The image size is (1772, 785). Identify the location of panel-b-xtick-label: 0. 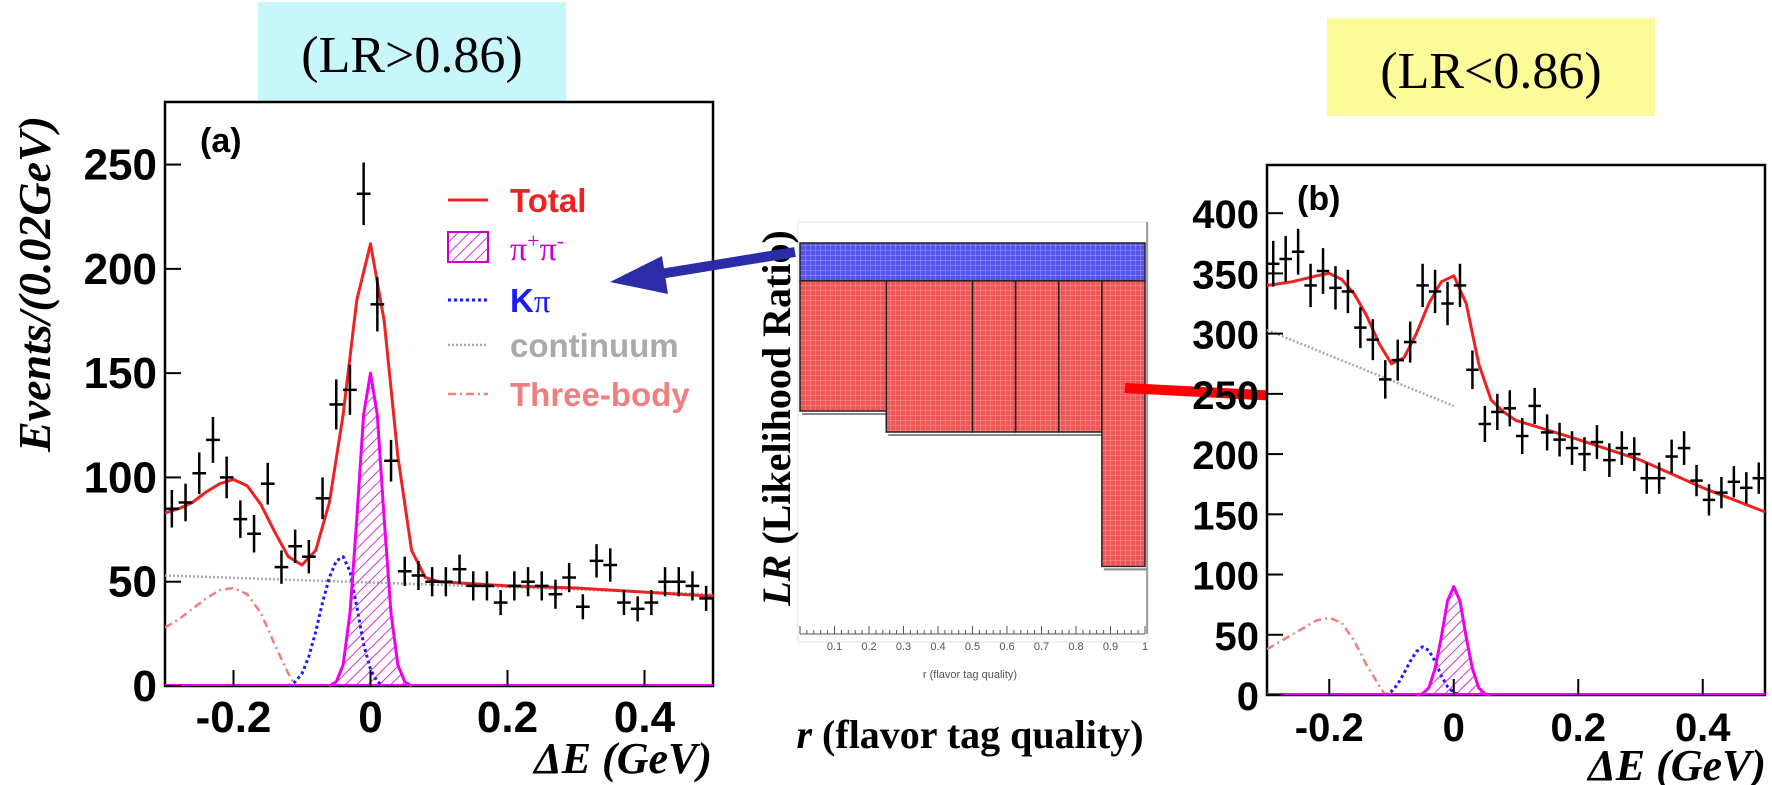
(1454, 728).